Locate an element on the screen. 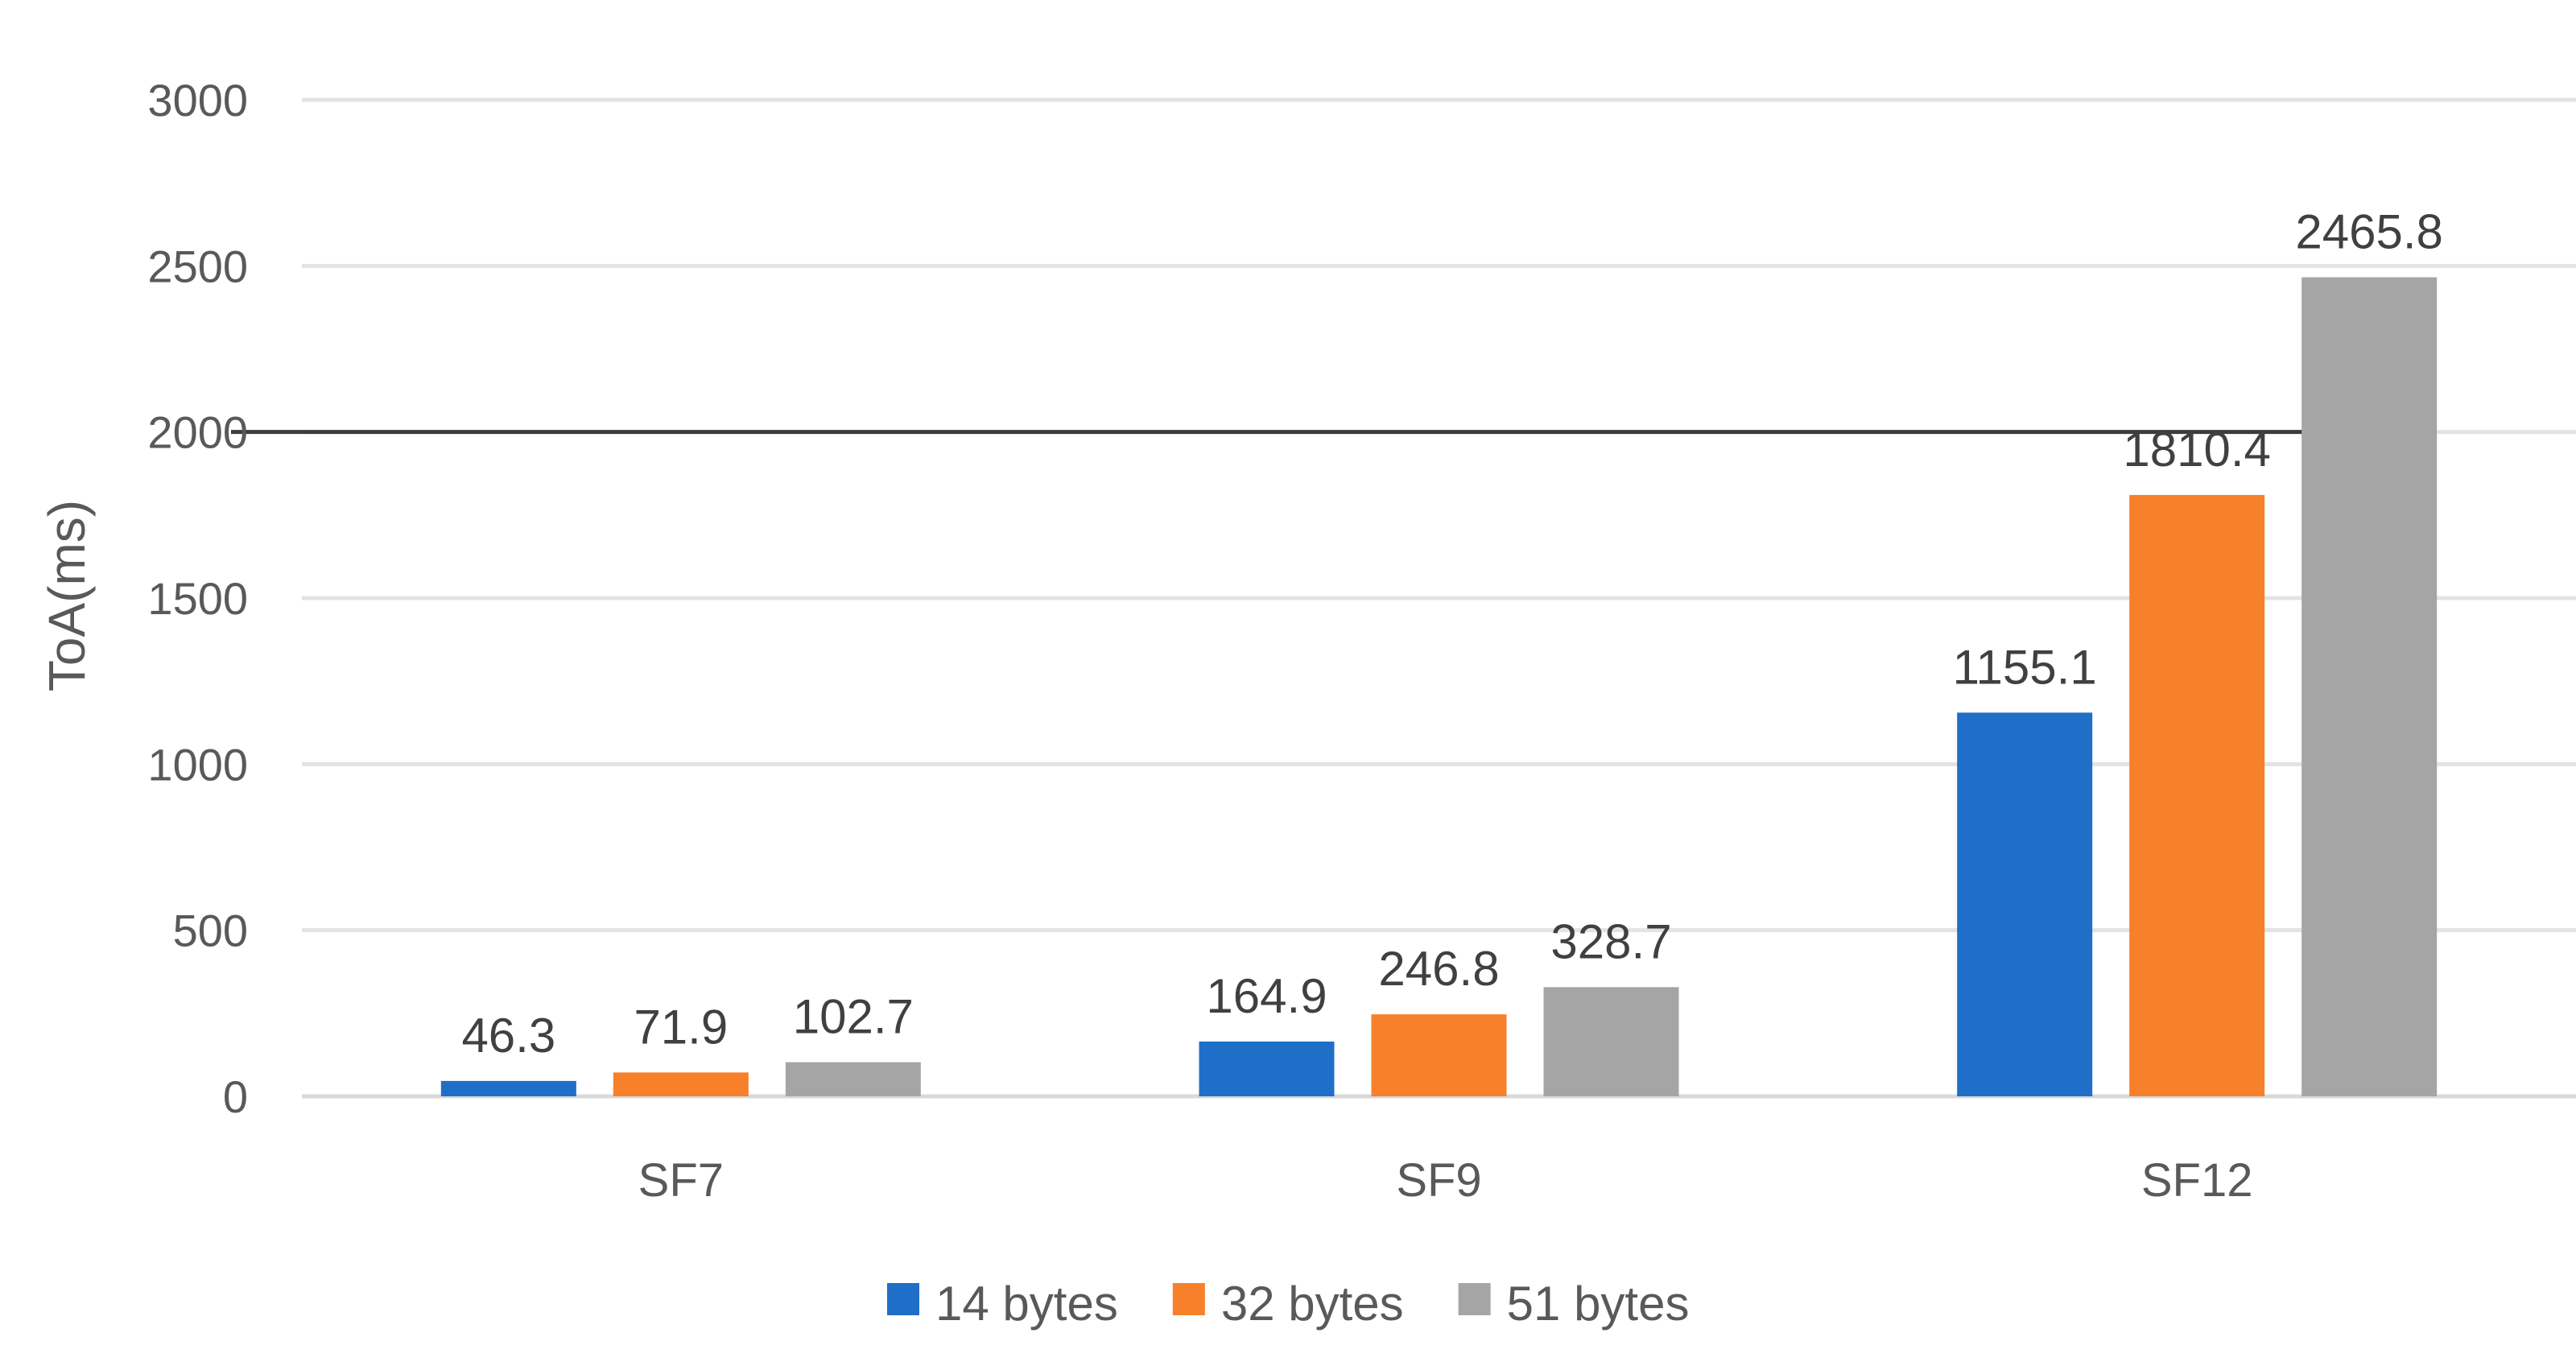  y-tick-label: 1500 is located at coordinates (197, 598).